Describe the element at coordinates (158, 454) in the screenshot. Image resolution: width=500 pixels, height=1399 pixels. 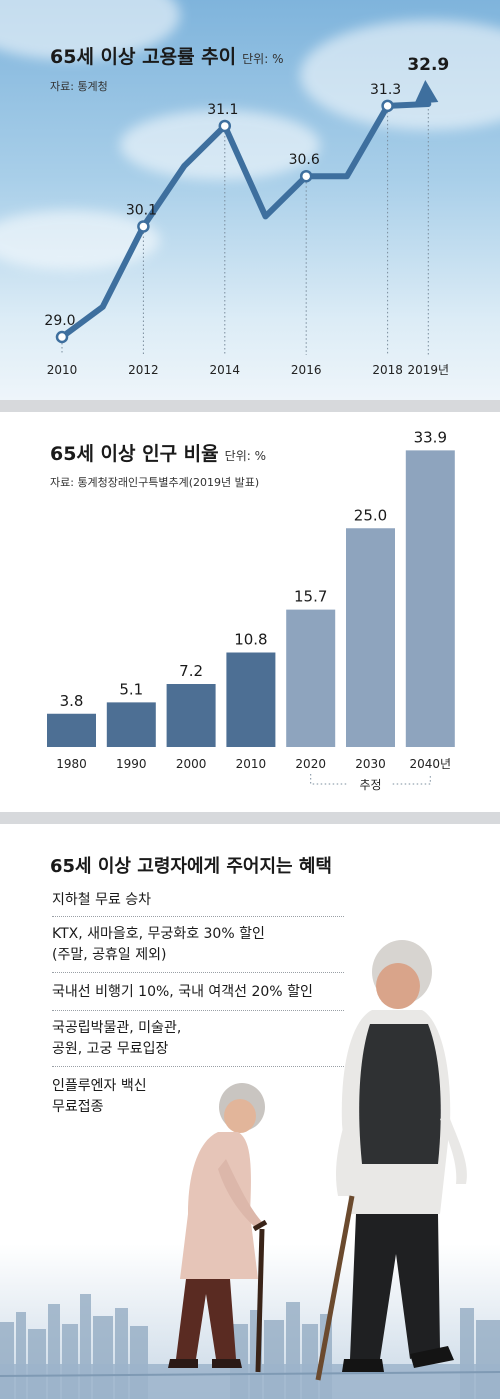
I see `population-title: 65세 이상 인구 비율 단위: %` at that location.